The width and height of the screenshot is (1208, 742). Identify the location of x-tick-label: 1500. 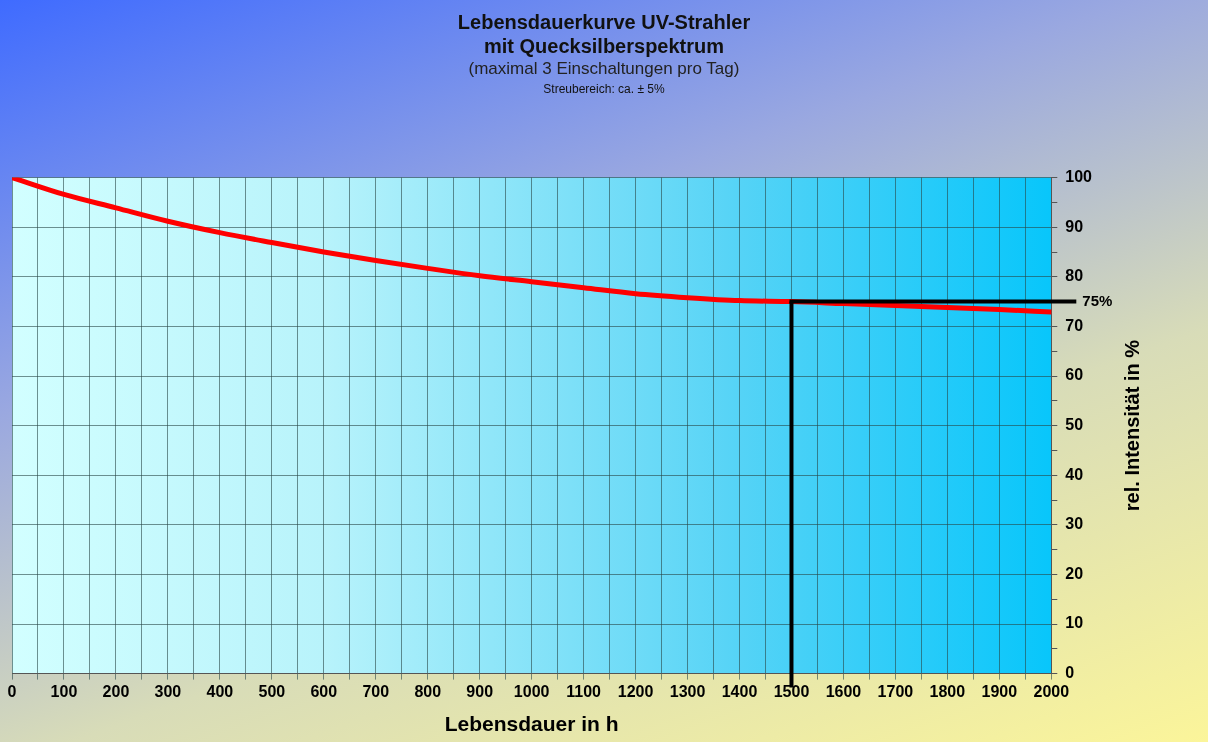
(791, 691).